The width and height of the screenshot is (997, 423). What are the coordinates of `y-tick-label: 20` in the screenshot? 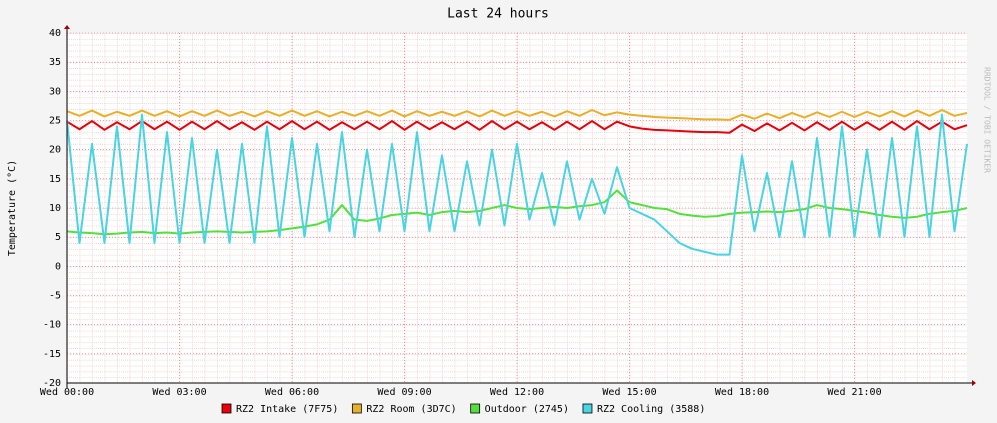 It's located at (55, 150).